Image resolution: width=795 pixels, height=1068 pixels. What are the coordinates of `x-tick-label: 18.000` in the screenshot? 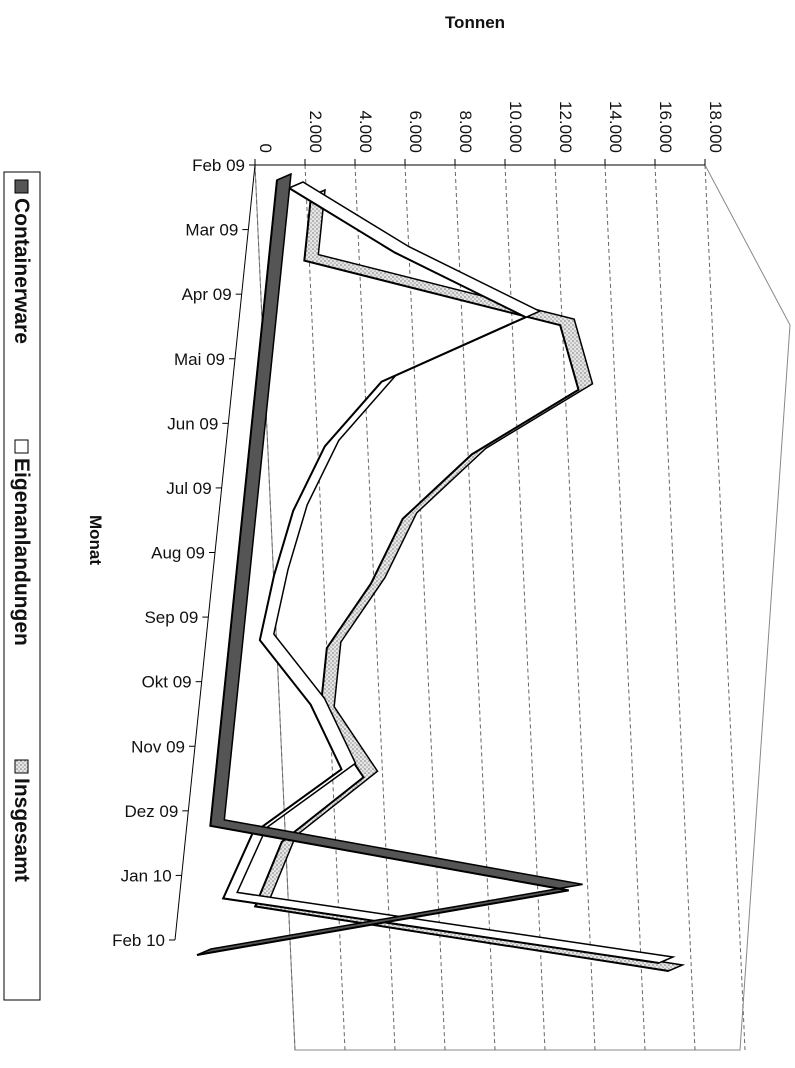 It's located at (715, 127).